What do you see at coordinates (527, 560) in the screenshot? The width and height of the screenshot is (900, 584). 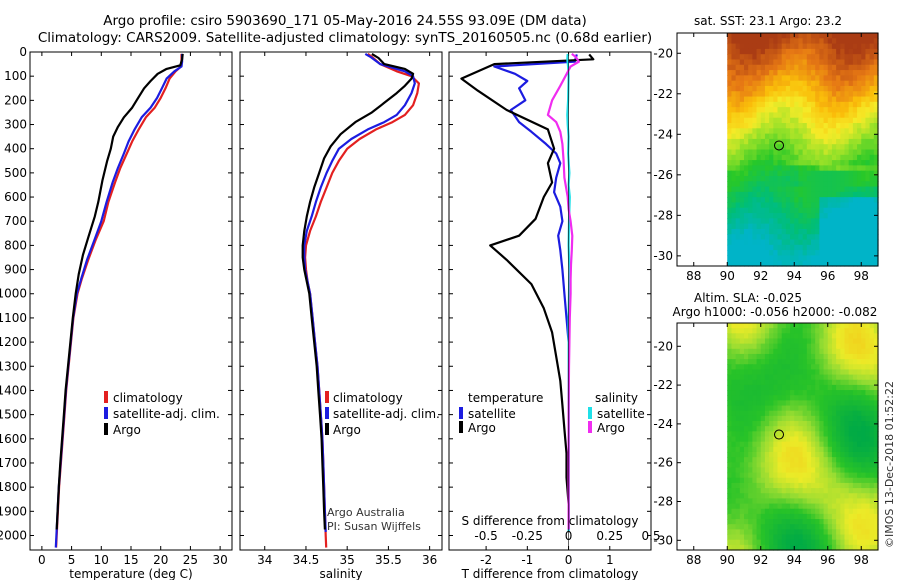 I see `x-tick-label: -1` at bounding box center [527, 560].